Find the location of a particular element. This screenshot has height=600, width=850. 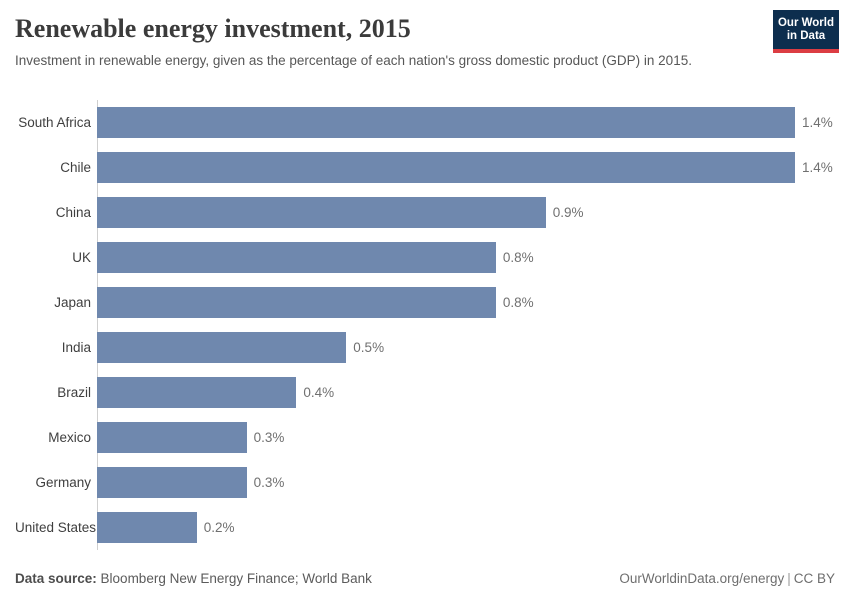

site-link: OurWorldinData.org/energy is located at coordinates (702, 578).